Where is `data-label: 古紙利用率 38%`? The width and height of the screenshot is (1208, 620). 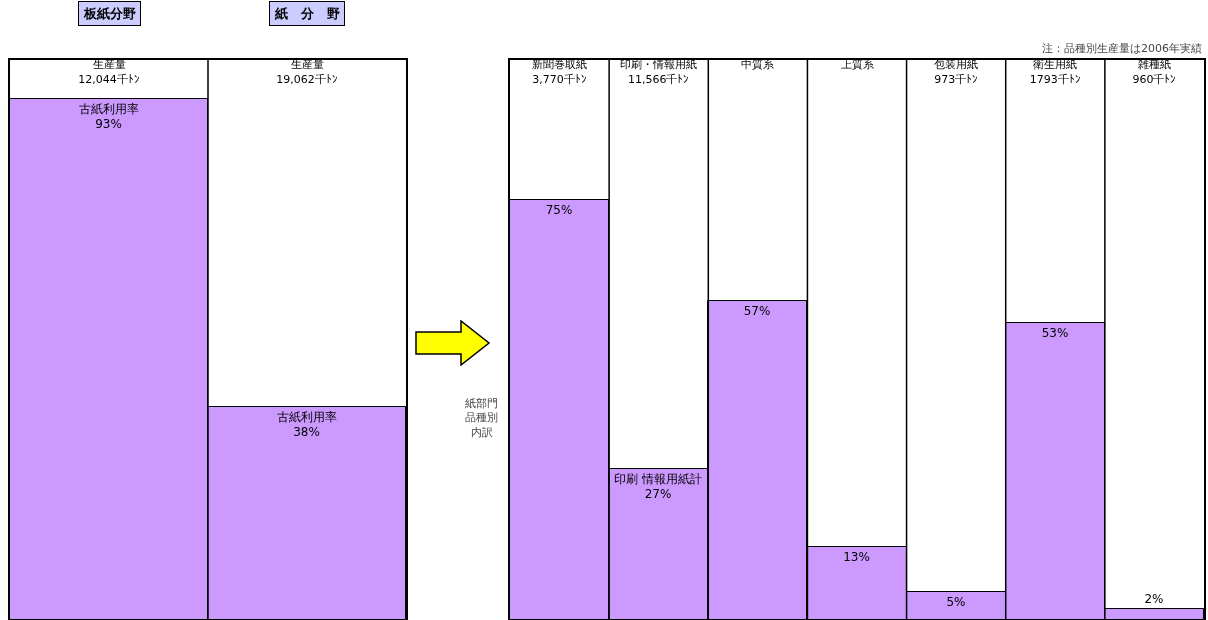
data-label: 古紙利用率 38% is located at coordinates (306, 424).